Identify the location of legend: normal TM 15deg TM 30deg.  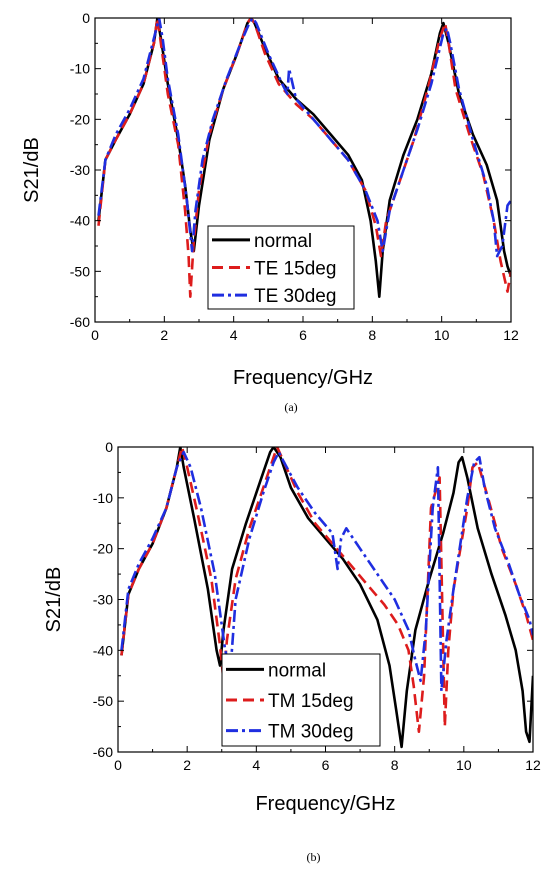
(301, 700).